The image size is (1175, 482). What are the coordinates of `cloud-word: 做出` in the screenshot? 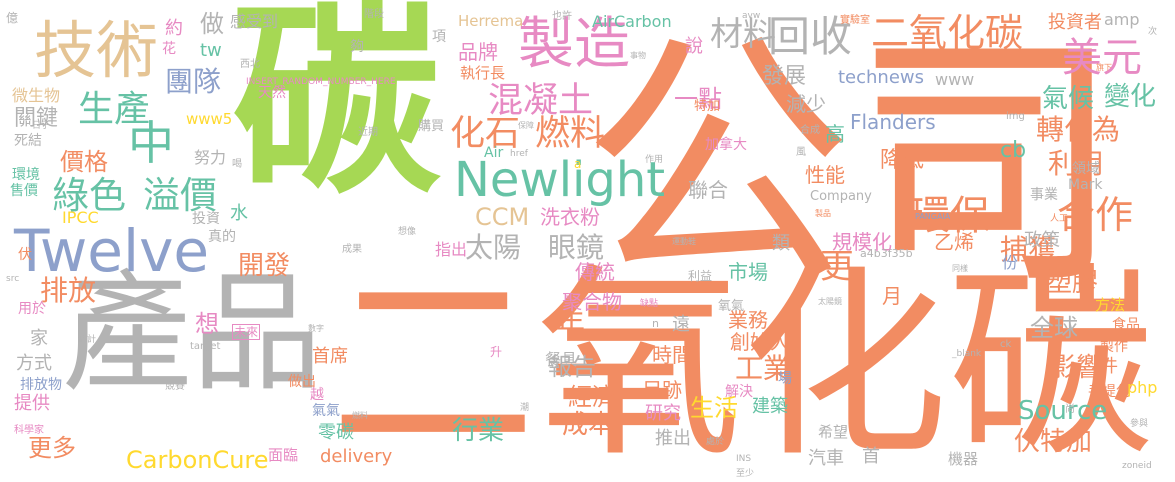 It's located at (302, 382).